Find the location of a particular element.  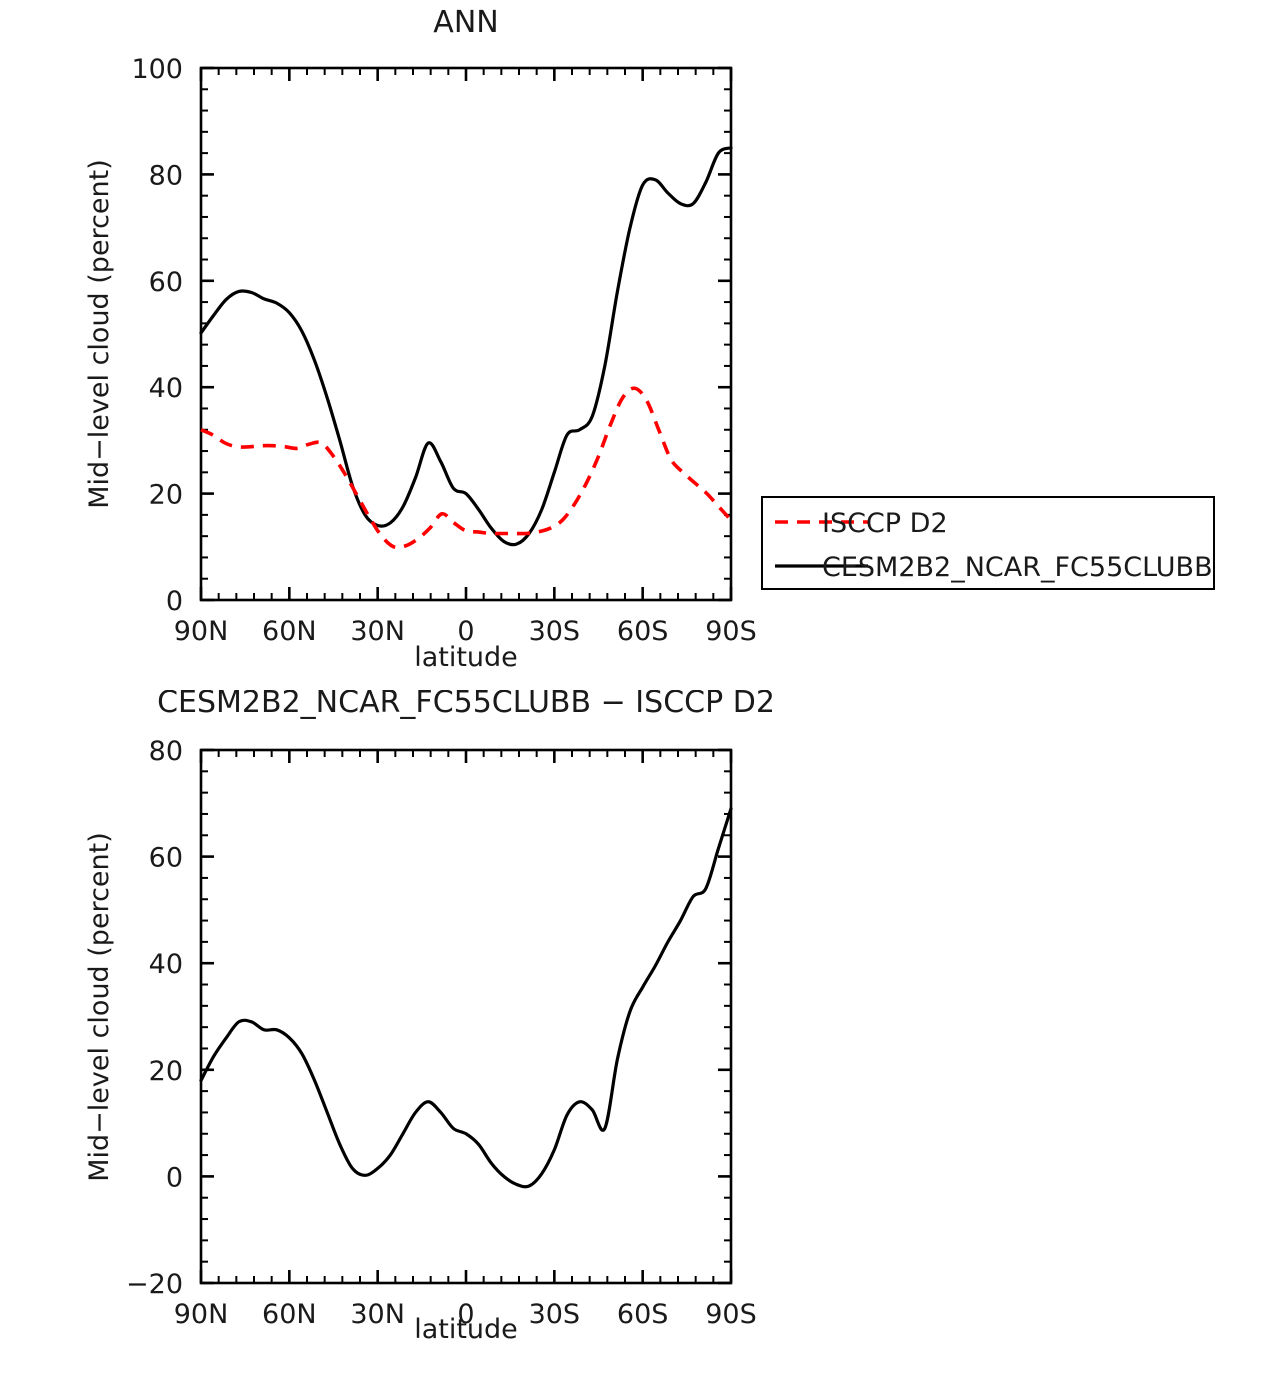

panel-bottom-xticklabel: 60N is located at coordinates (289, 1314).